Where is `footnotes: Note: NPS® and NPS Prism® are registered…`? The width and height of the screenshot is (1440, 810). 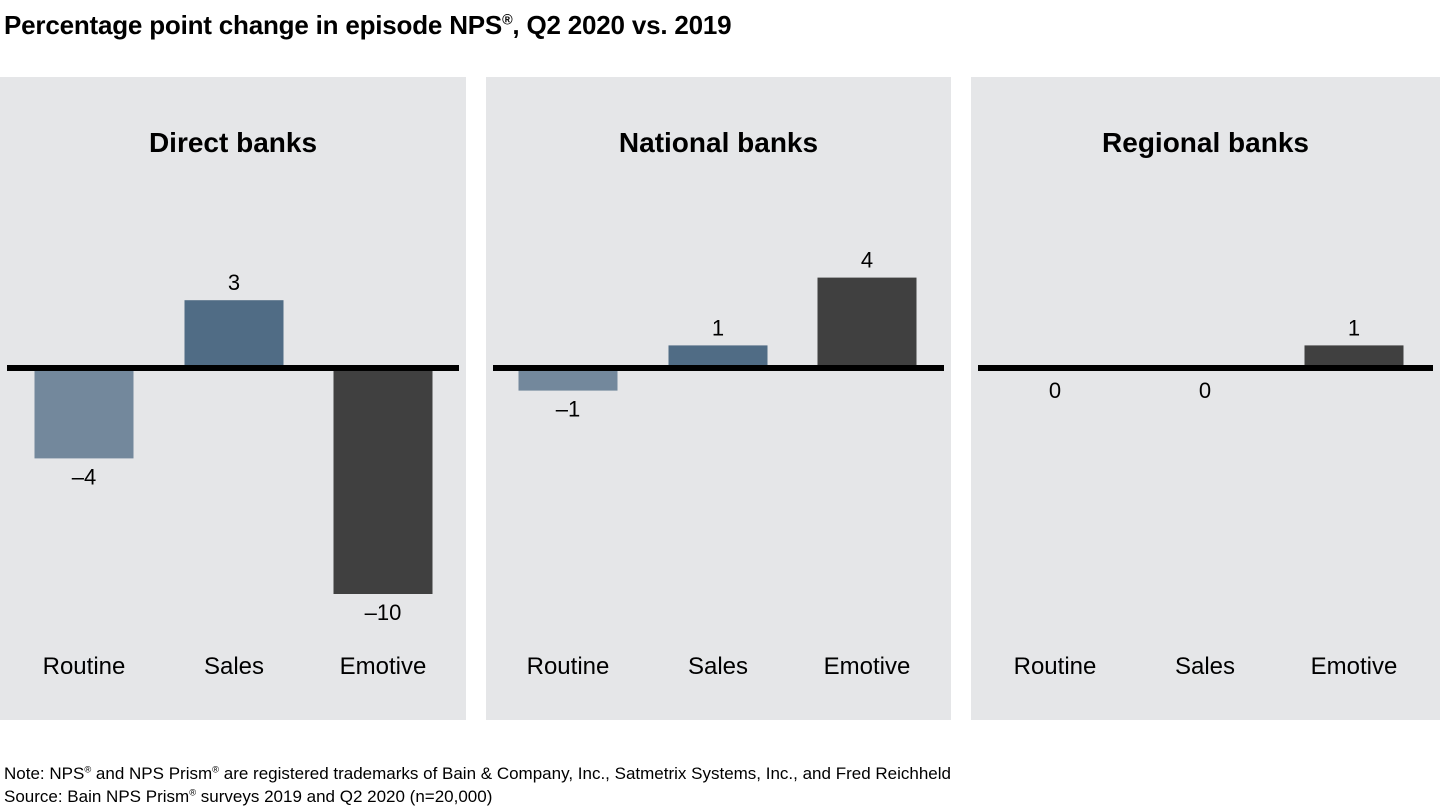 footnotes: Note: NPS® and NPS Prism® are registered… is located at coordinates (477, 785).